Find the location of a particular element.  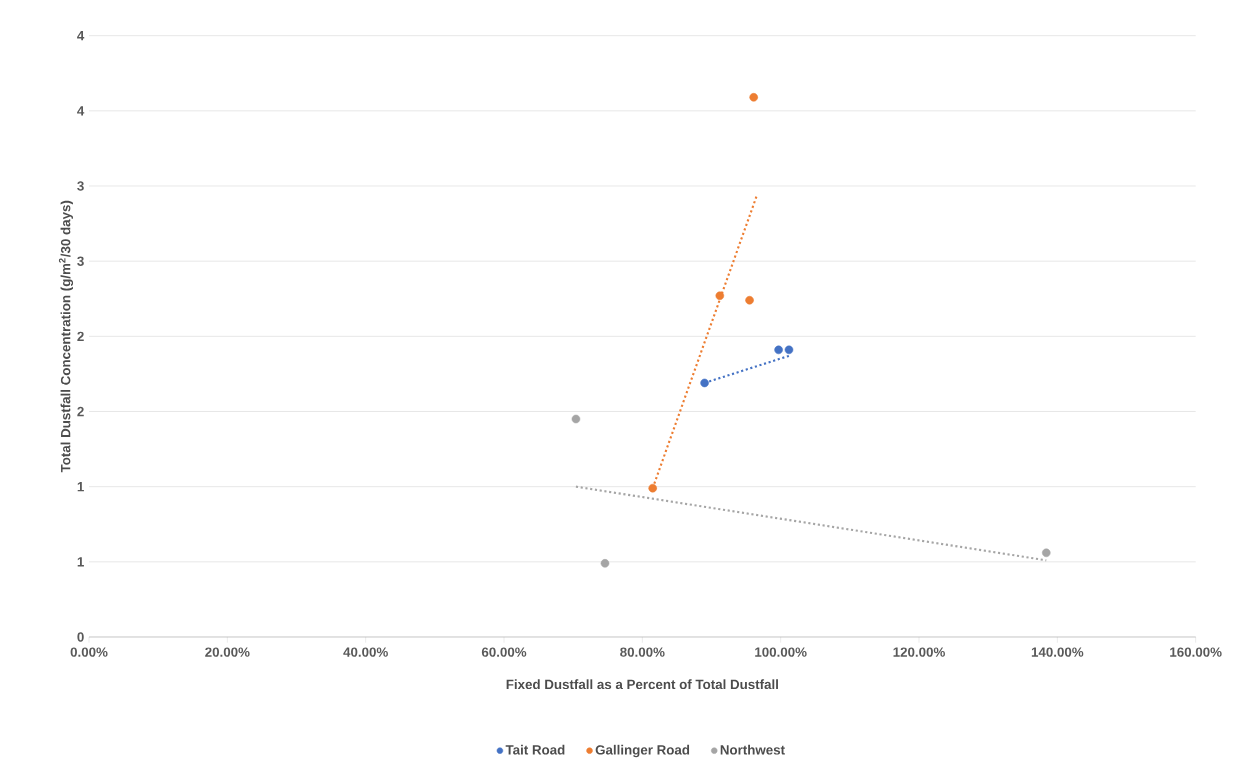

legend-label: Tait Road is located at coordinates (535, 749).